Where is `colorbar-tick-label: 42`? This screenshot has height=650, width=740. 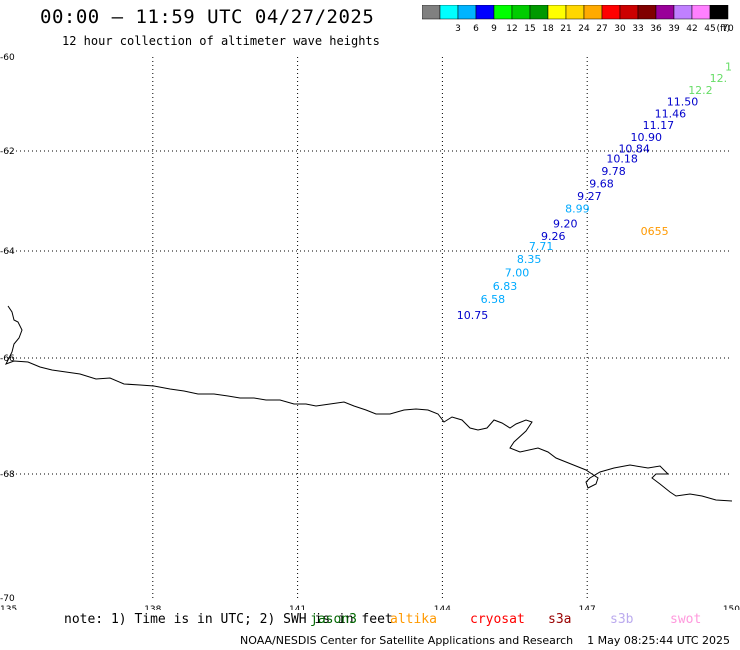
colorbar-tick-label: 42 is located at coordinates (691, 29).